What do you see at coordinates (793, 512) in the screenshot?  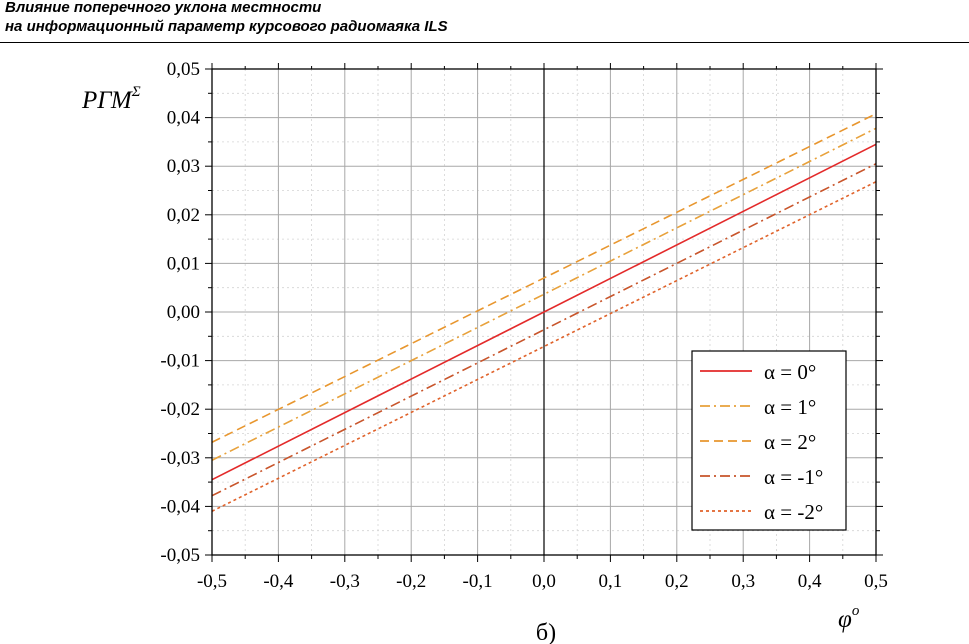 I see `legend-label-5: α = -2°` at bounding box center [793, 512].